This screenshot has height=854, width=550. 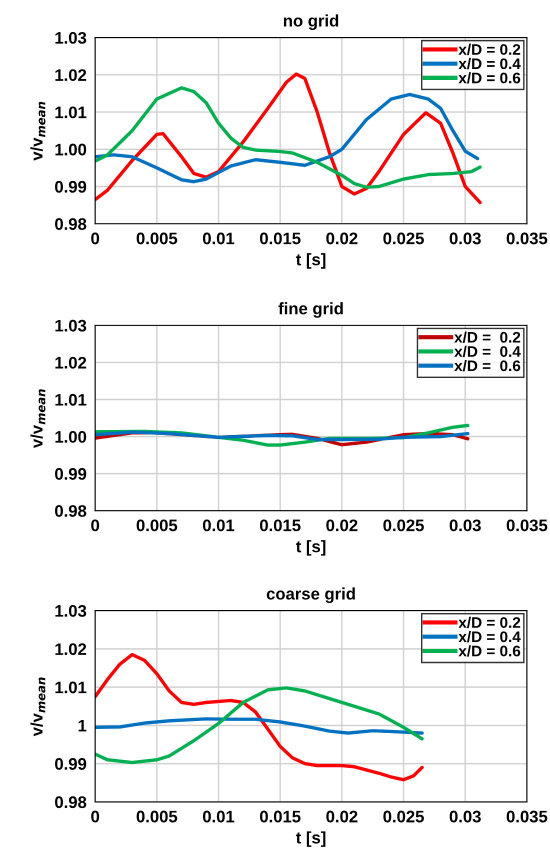 I want to click on chart-title: fine grid, so click(x=310, y=310).